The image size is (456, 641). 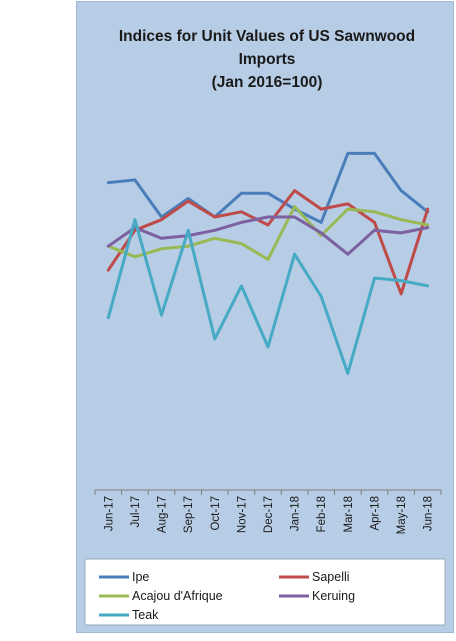 I want to click on series-line-acajou-d-afrique, so click(x=268, y=233).